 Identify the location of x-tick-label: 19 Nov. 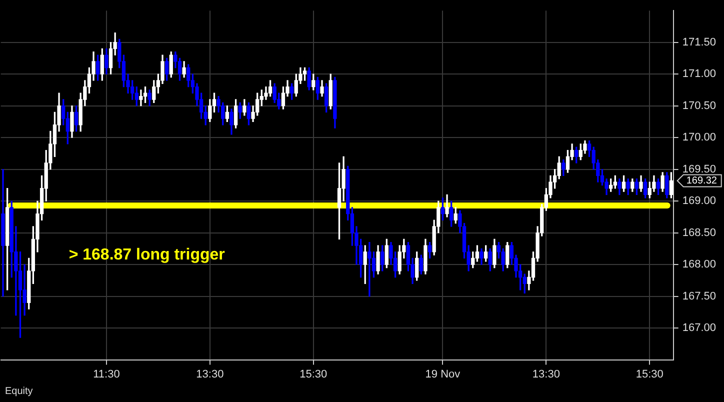
(443, 374).